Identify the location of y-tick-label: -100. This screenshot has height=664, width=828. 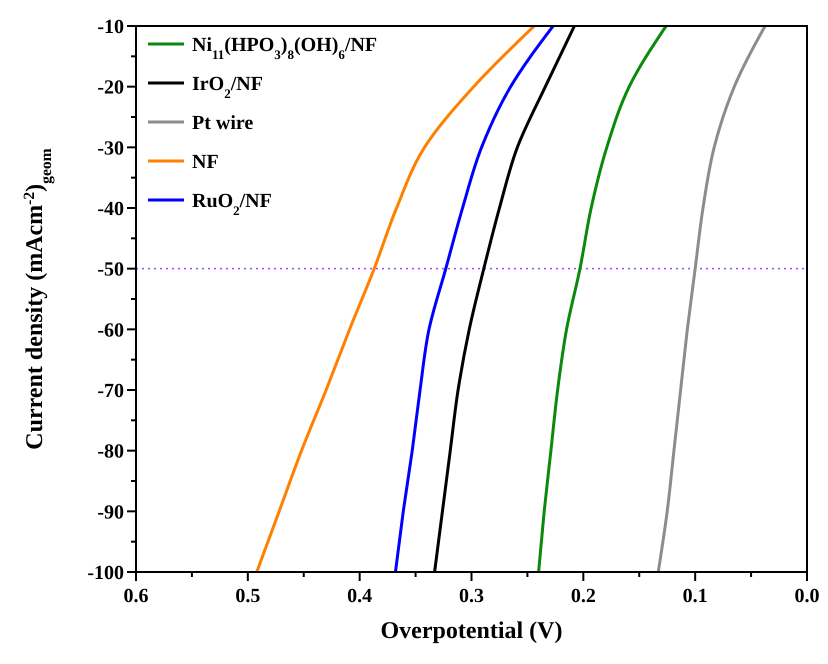
(105, 573).